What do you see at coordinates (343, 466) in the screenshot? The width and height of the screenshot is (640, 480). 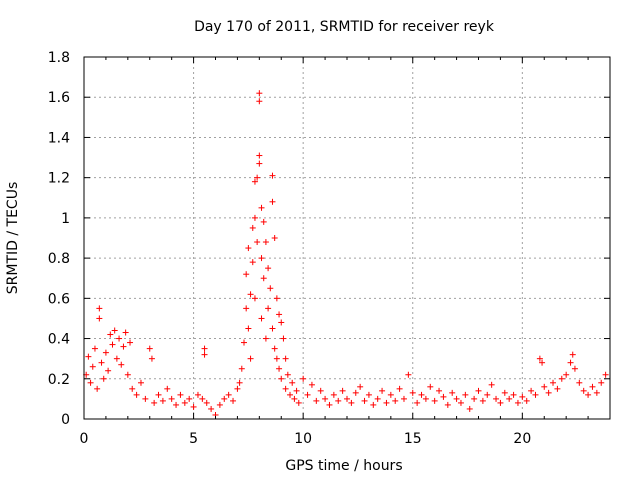 I see `x-axis-label: GPS time / hours` at bounding box center [343, 466].